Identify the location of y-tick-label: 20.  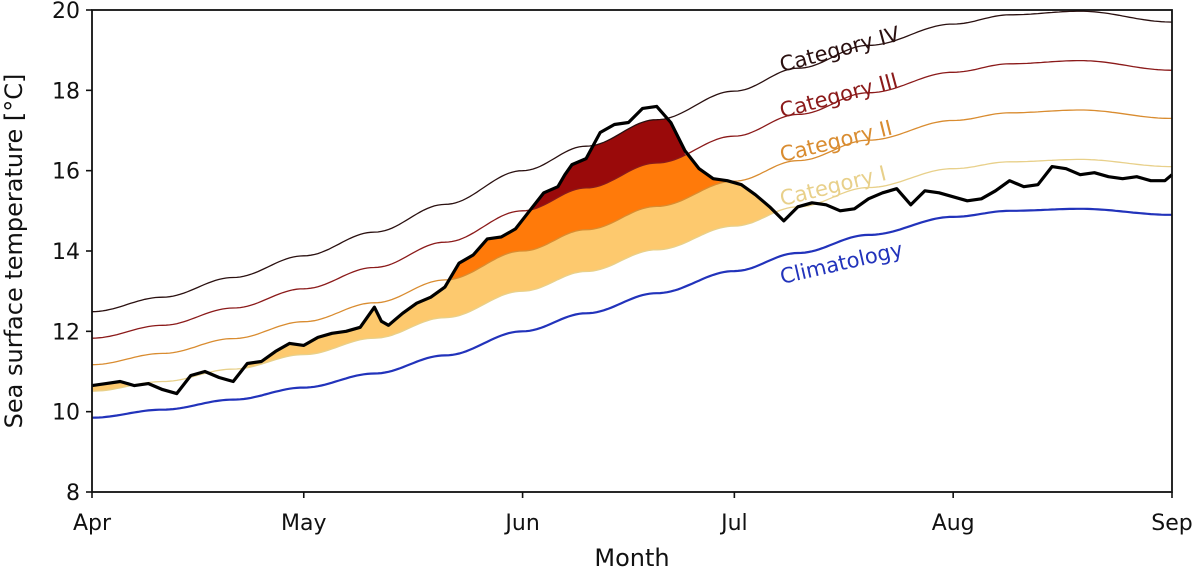
(66, 12).